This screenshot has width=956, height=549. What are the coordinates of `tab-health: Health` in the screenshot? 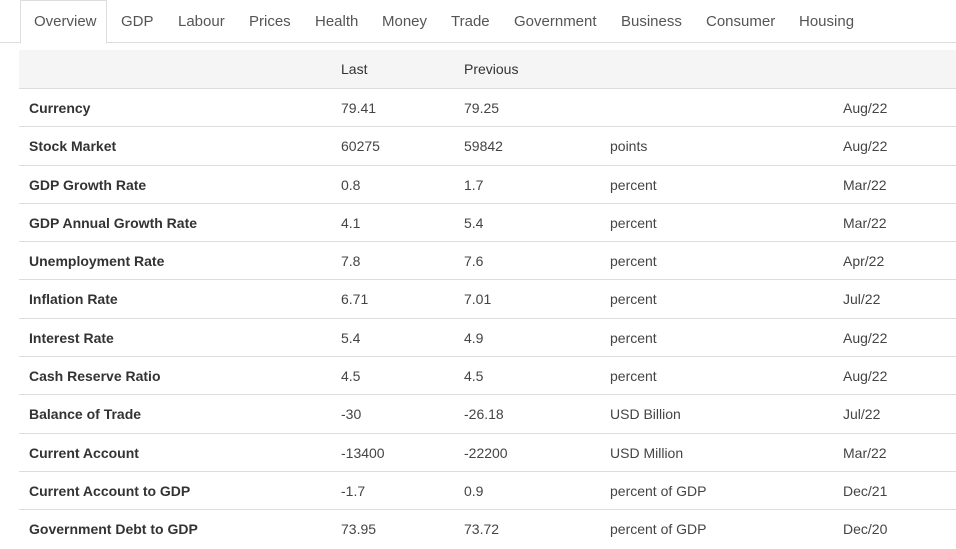 It's located at (337, 21).